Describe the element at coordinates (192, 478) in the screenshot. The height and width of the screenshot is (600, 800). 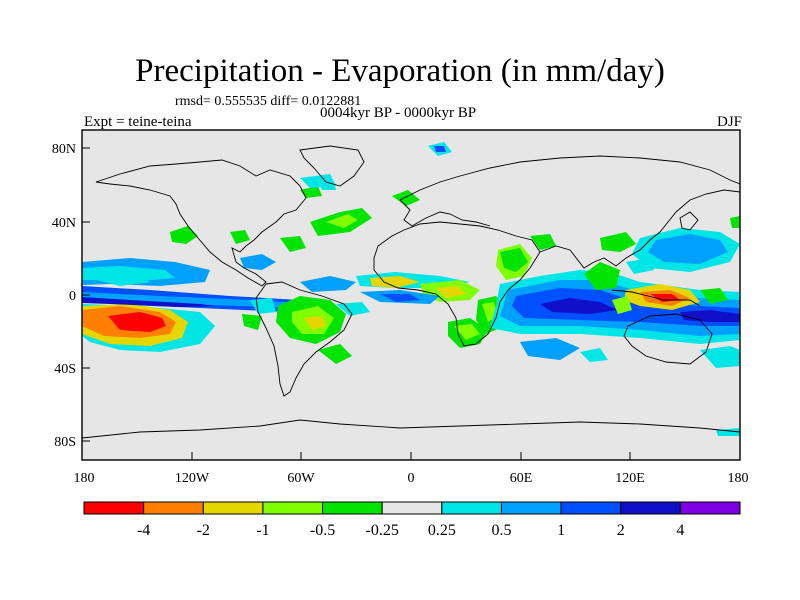
I see `lon-label: 120W` at that location.